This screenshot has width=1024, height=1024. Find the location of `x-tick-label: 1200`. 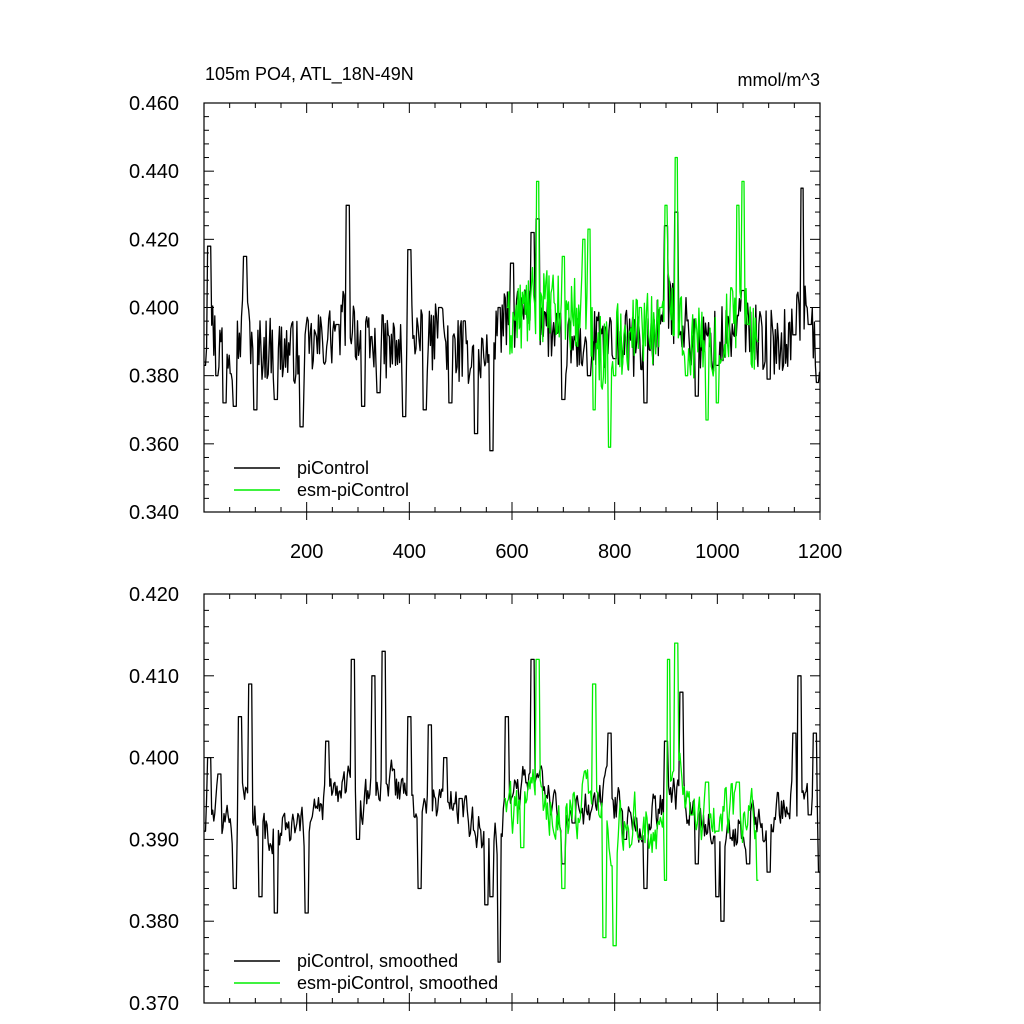

x-tick-label: 1200 is located at coordinates (820, 552).